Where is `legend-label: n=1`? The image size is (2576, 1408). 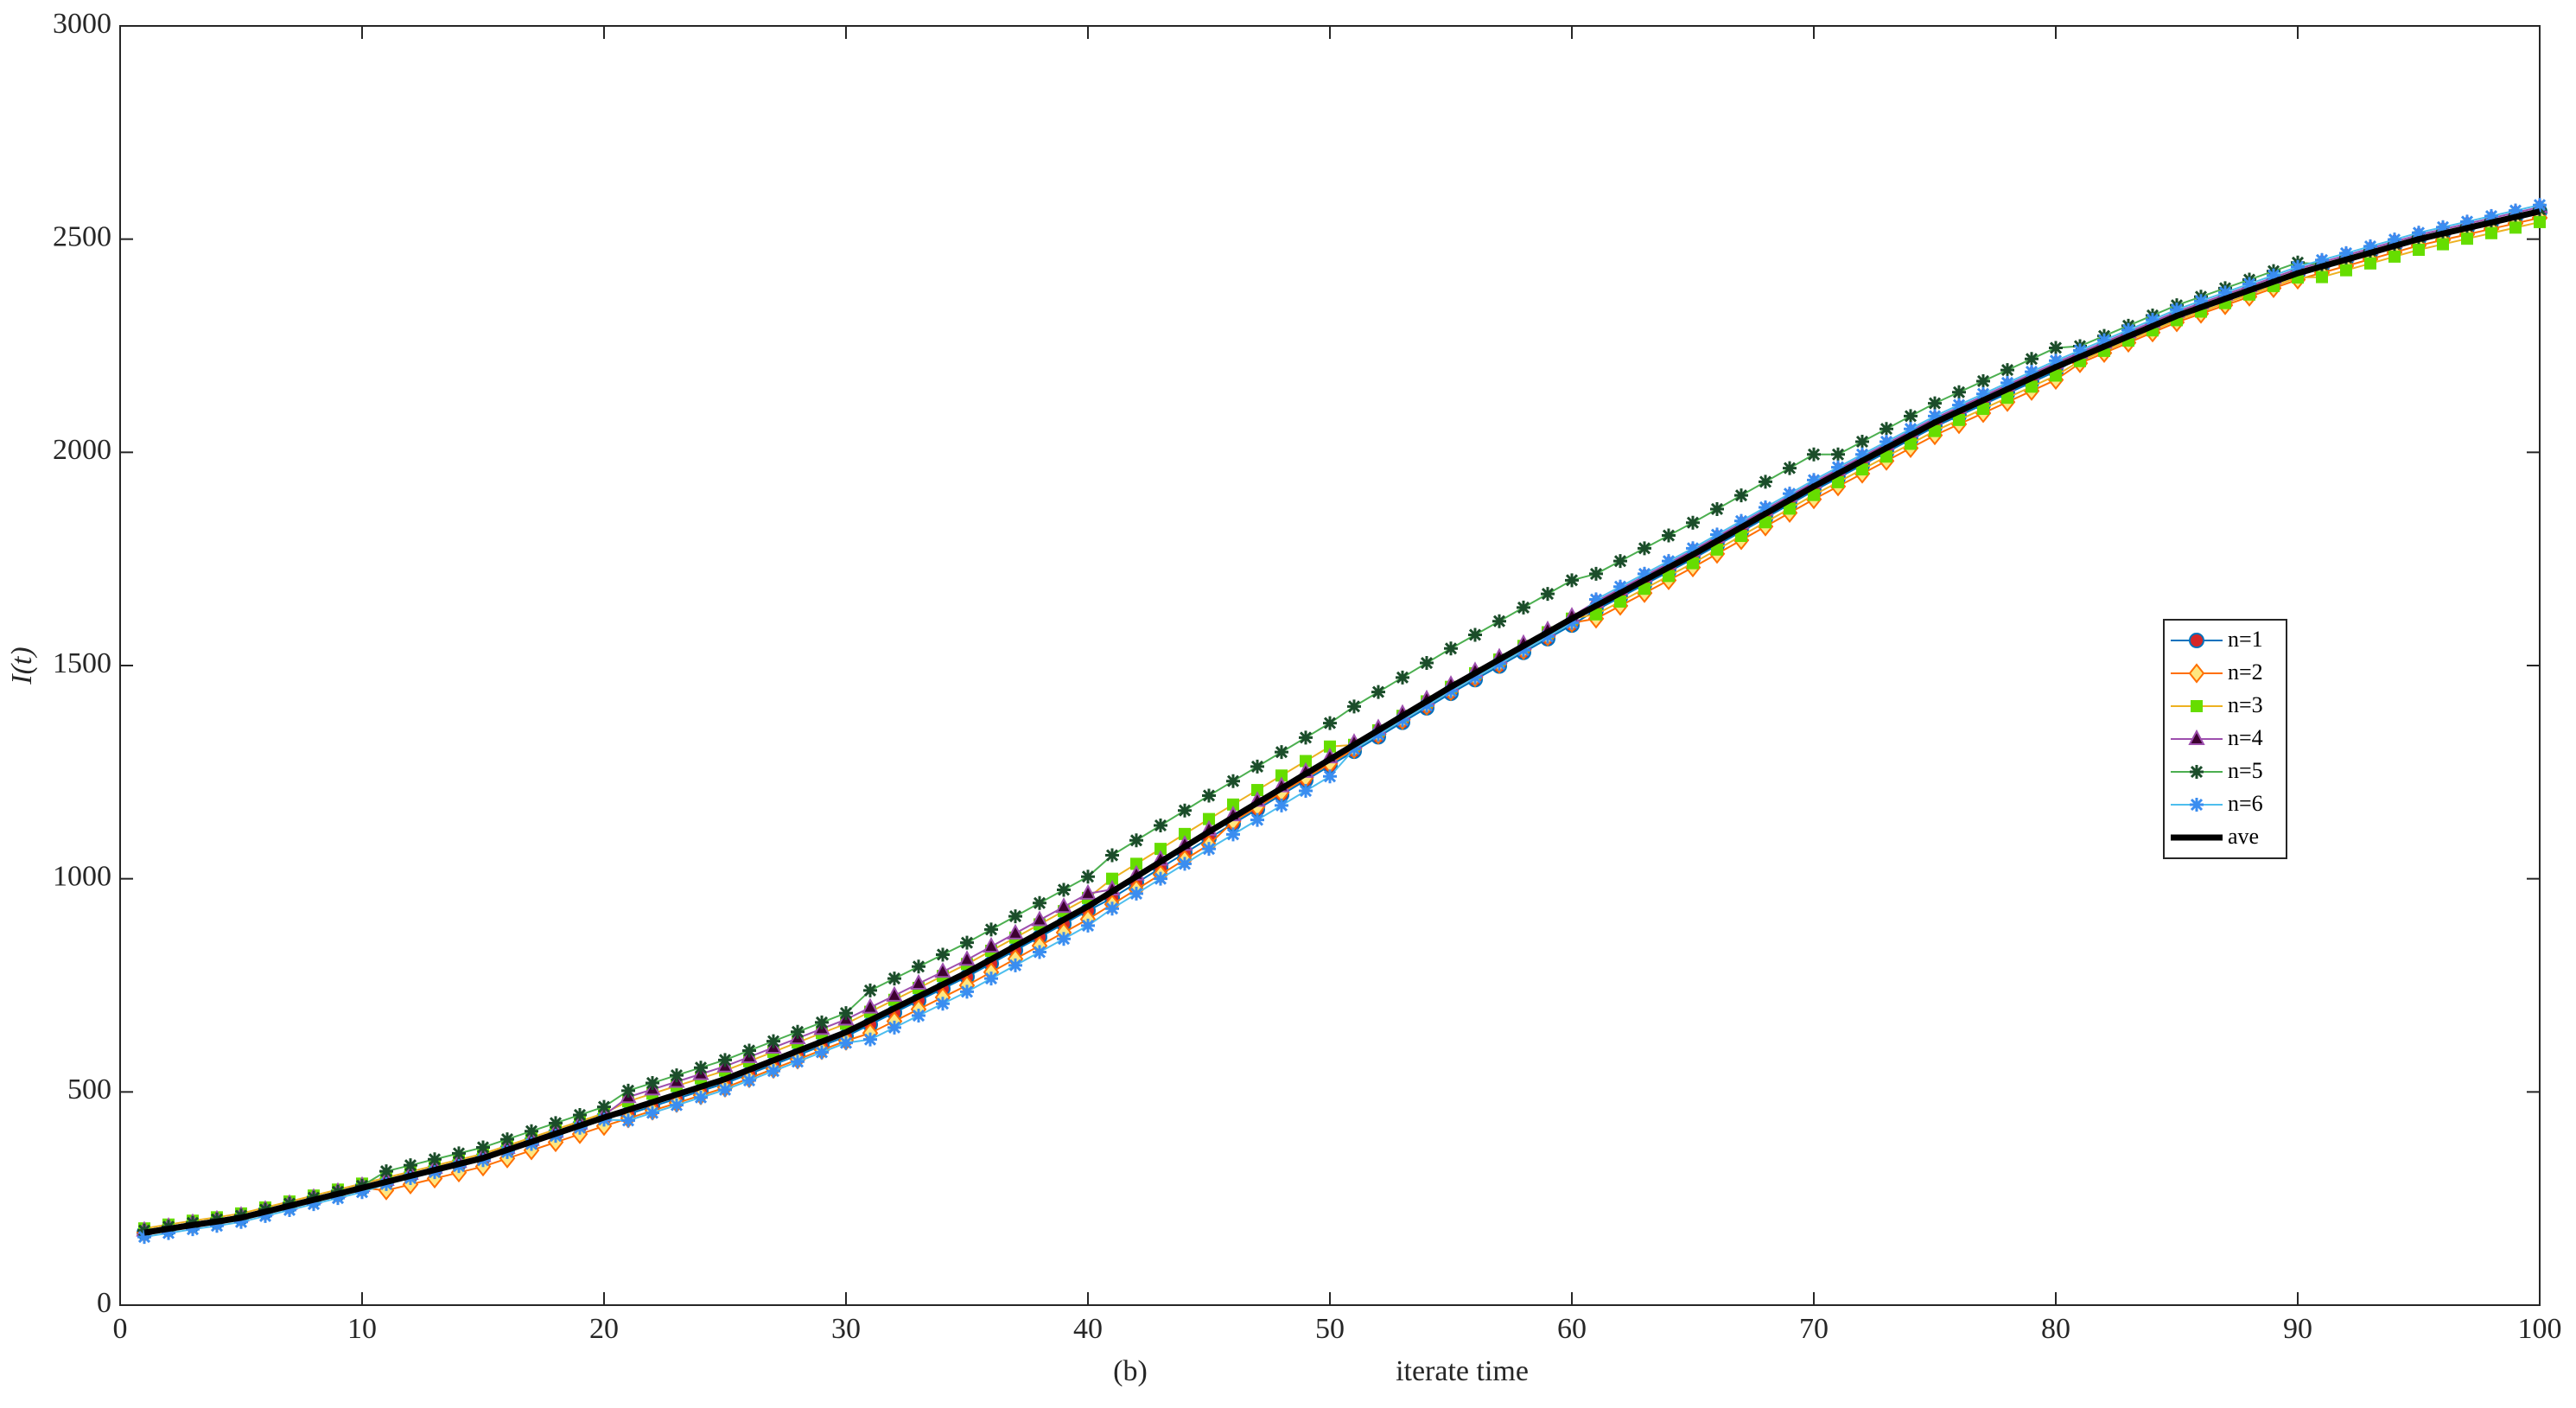 legend-label: n=1 is located at coordinates (2245, 639).